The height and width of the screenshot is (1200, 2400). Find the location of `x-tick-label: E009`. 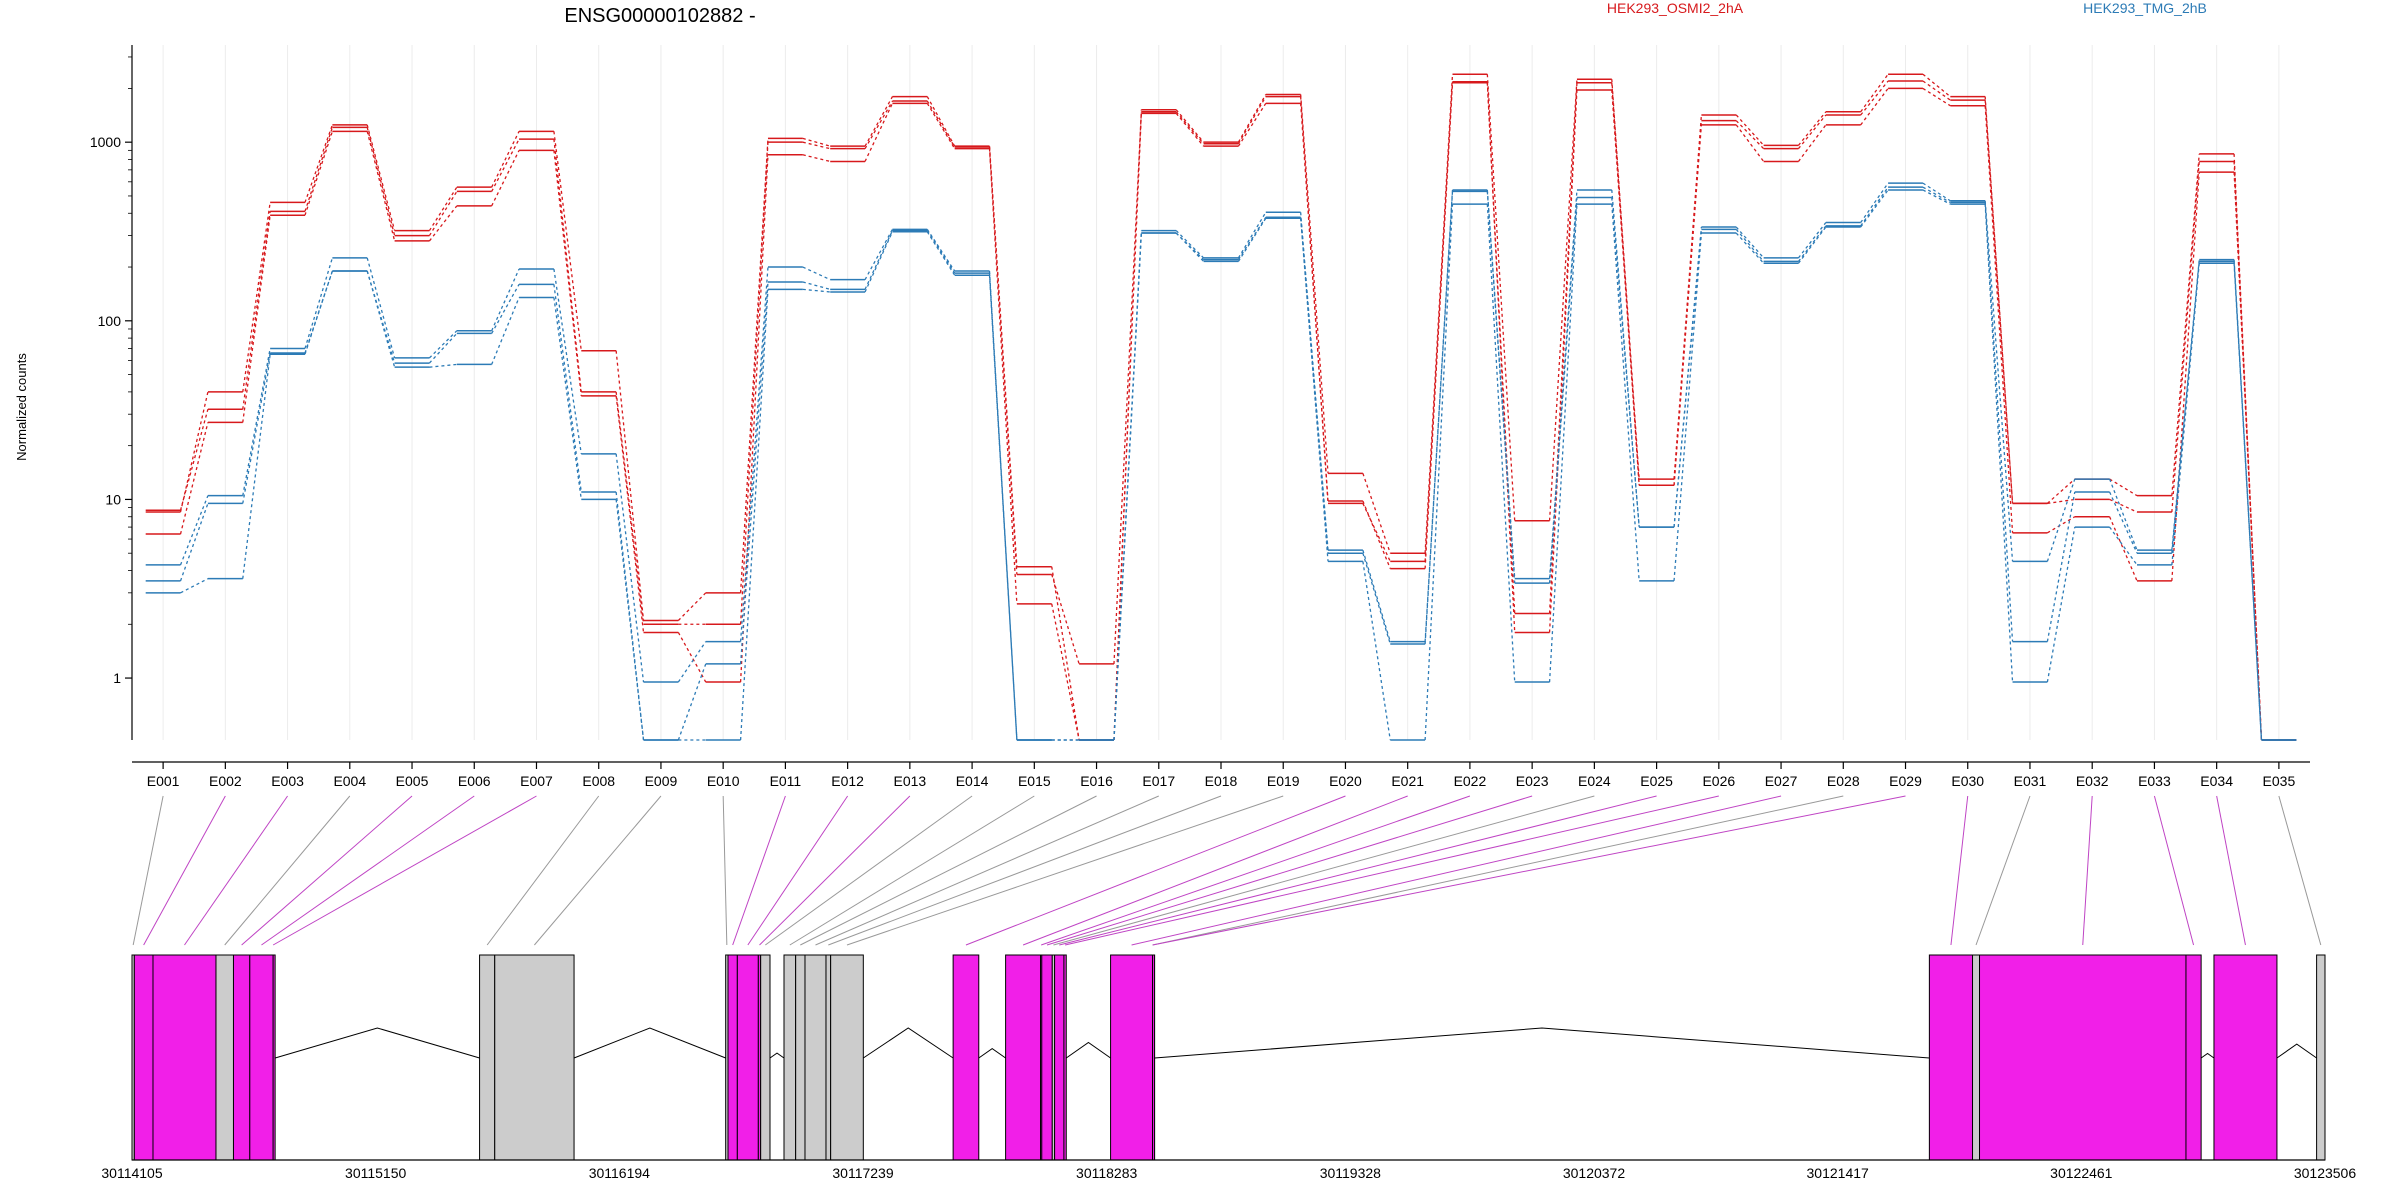

x-tick-label: E009 is located at coordinates (661, 781).